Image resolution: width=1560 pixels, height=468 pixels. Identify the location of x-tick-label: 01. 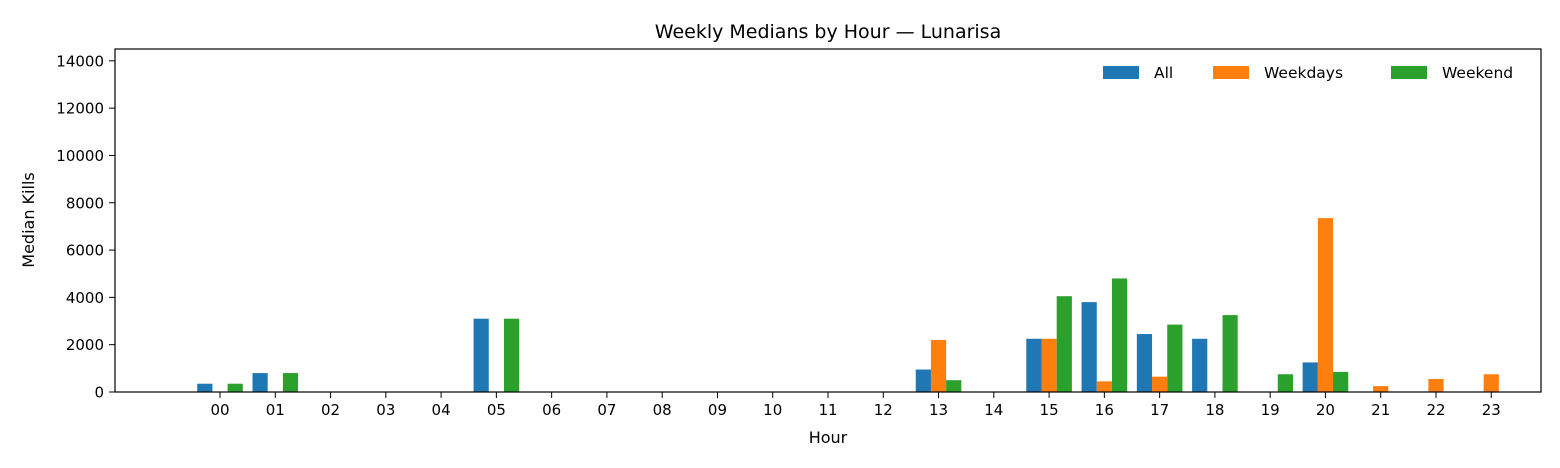
(275, 410).